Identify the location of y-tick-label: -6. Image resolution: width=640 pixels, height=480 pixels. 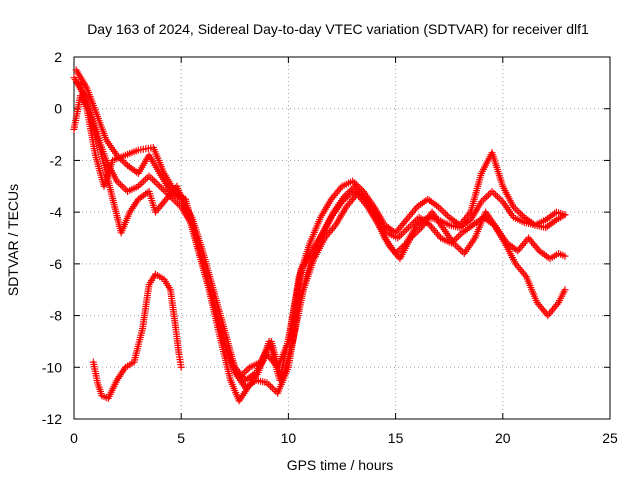
(56, 264).